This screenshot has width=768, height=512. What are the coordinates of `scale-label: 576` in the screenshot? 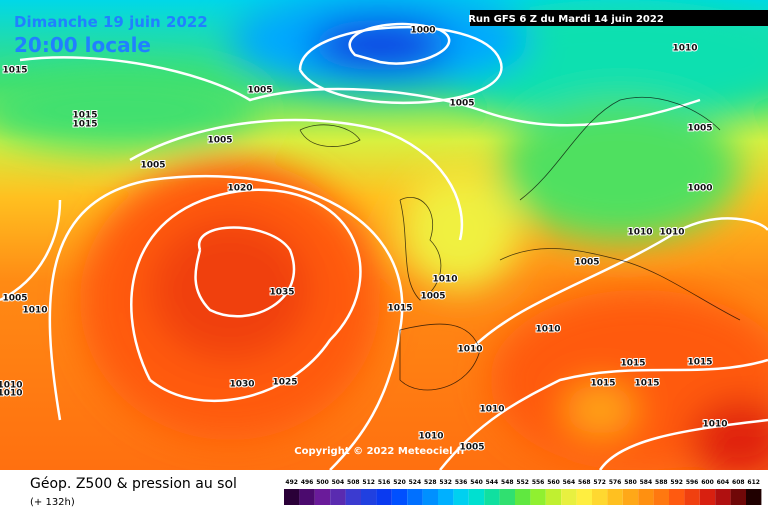 It's located at (615, 482).